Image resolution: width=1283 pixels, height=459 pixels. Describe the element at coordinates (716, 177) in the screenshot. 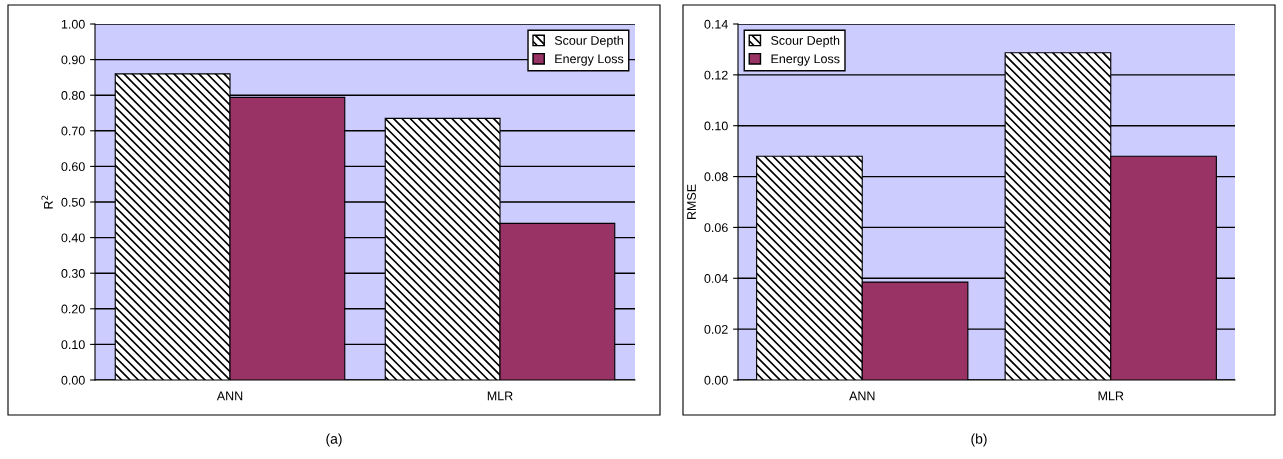

I see `y-tick-label: 0.08` at that location.